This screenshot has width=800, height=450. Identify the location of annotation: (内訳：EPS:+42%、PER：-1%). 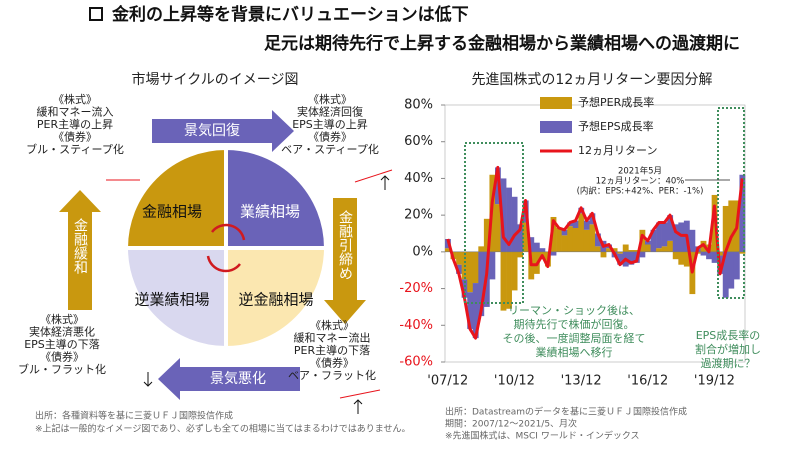
(640, 191).